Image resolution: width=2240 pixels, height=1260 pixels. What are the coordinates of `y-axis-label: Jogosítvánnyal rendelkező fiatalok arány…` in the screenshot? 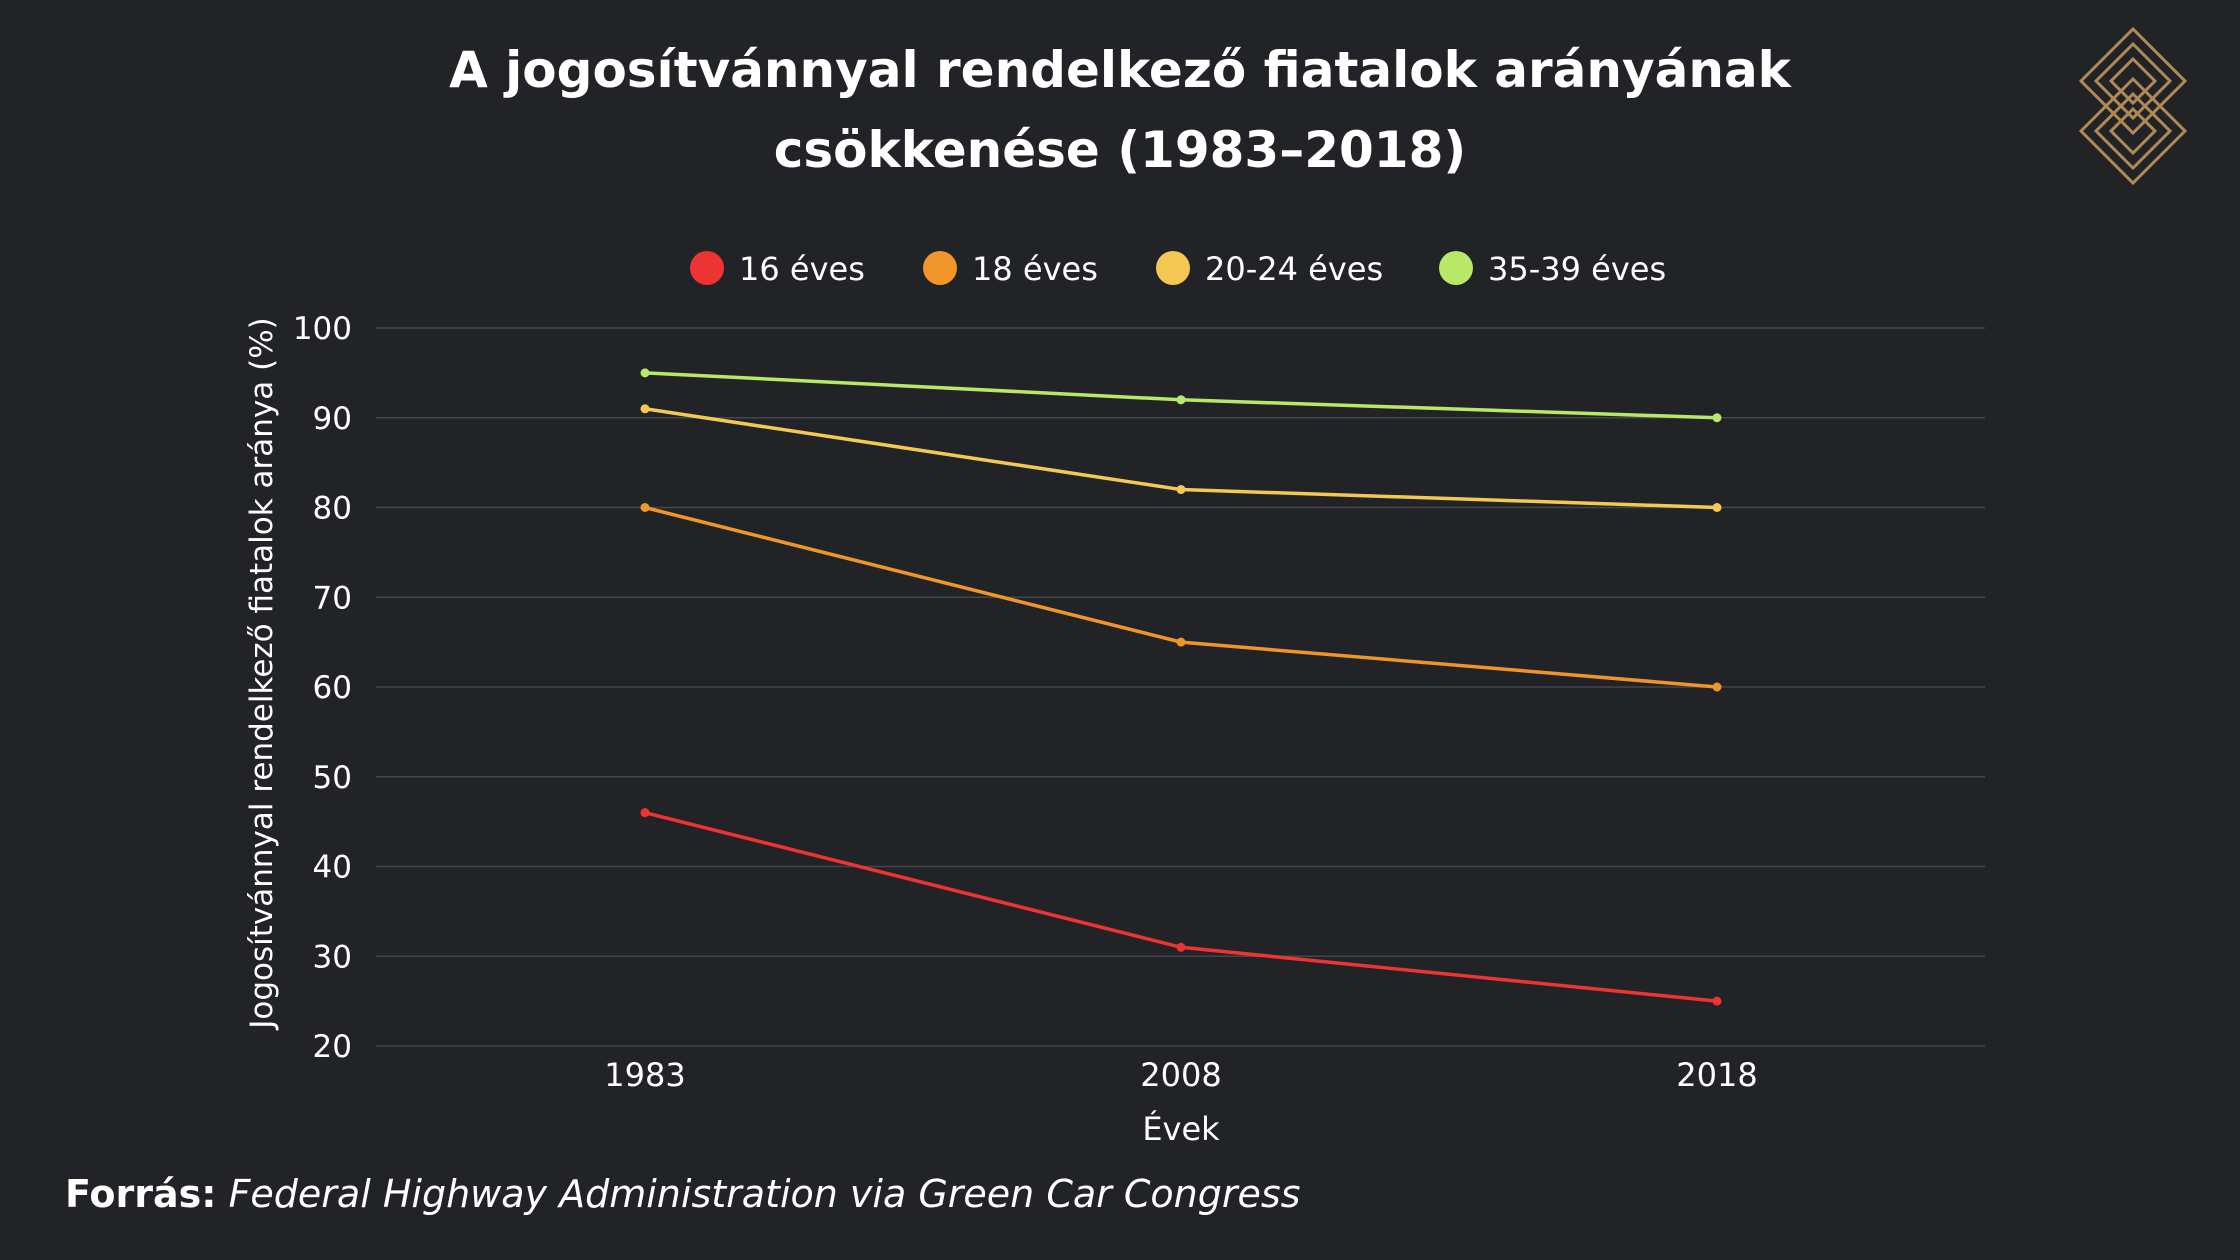 It's located at (262, 674).